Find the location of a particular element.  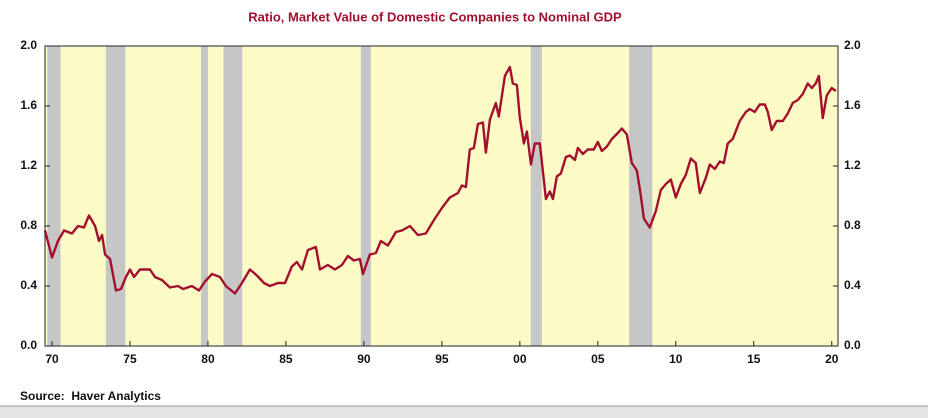

footer-band is located at coordinates (464, 412).